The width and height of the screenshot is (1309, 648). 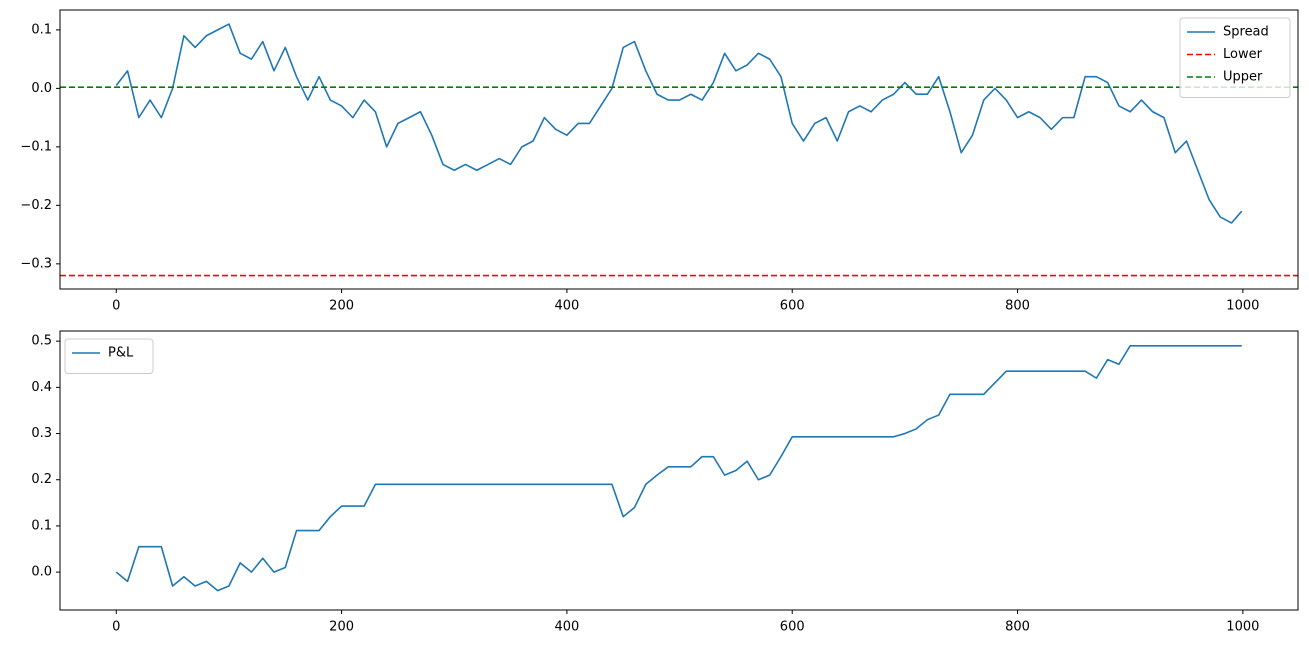 What do you see at coordinates (1246, 32) in the screenshot?
I see `legend-label: Spread` at bounding box center [1246, 32].